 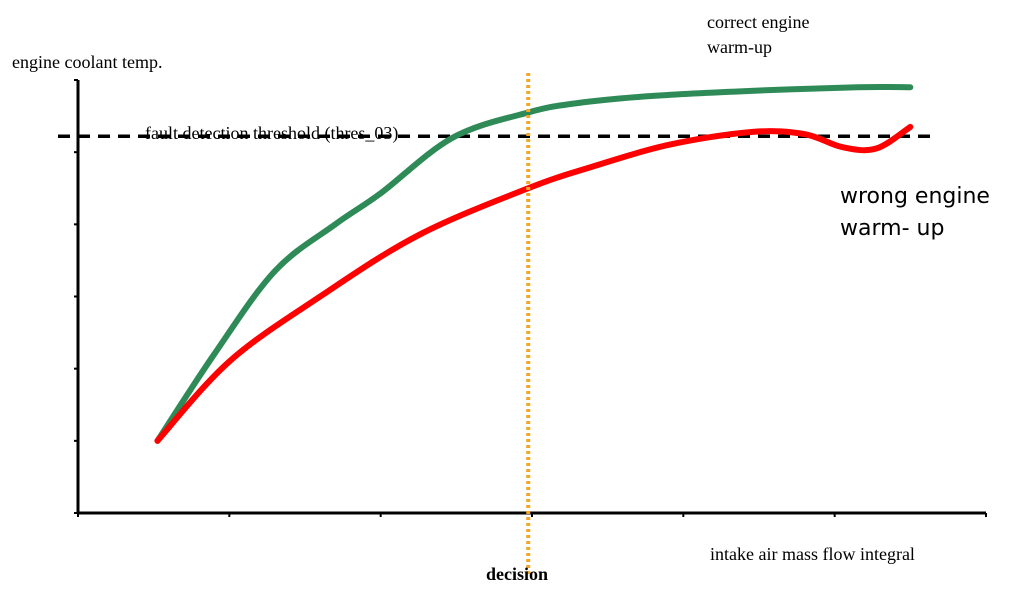 I want to click on x-ticks, so click(x=532, y=515).